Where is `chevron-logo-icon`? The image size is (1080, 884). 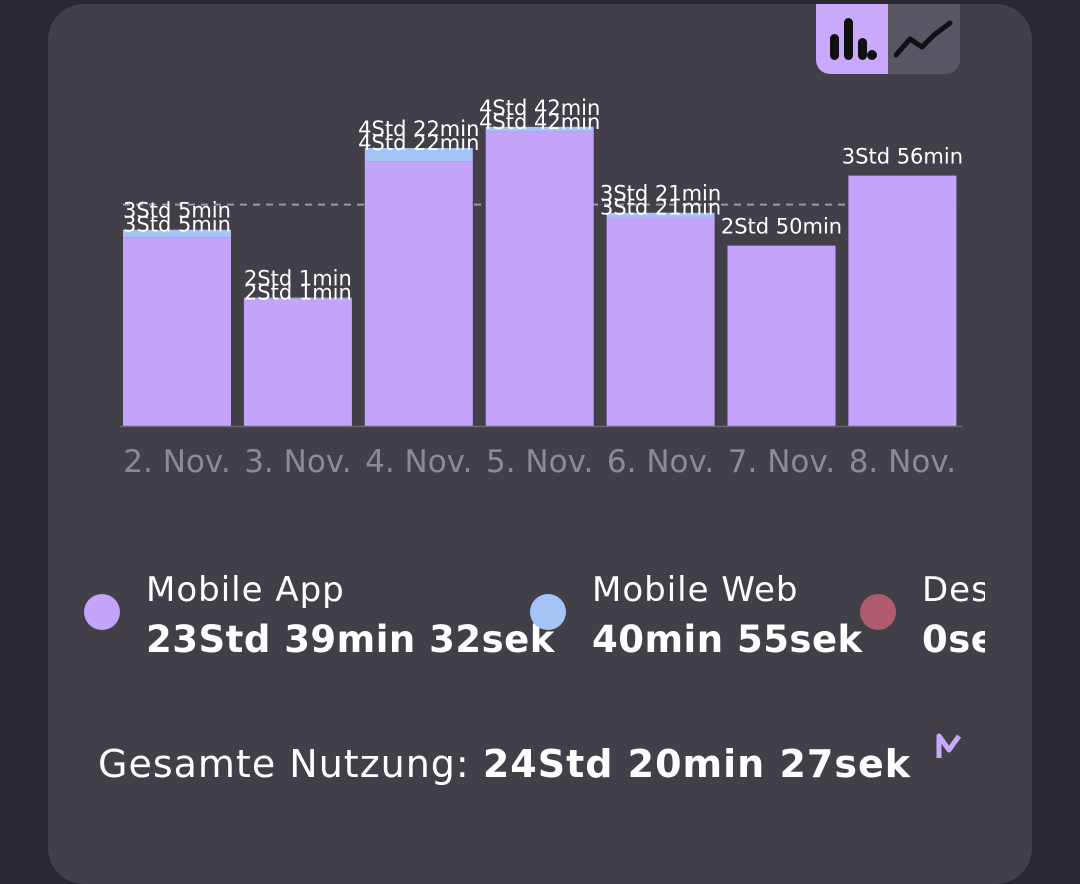 chevron-logo-icon is located at coordinates (949, 749).